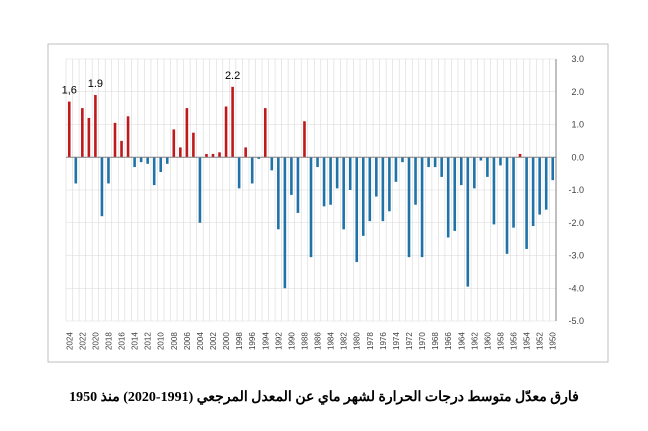 This screenshot has height=431, width=648. Describe the element at coordinates (206, 155) in the screenshot. I see `bar-2003` at that location.